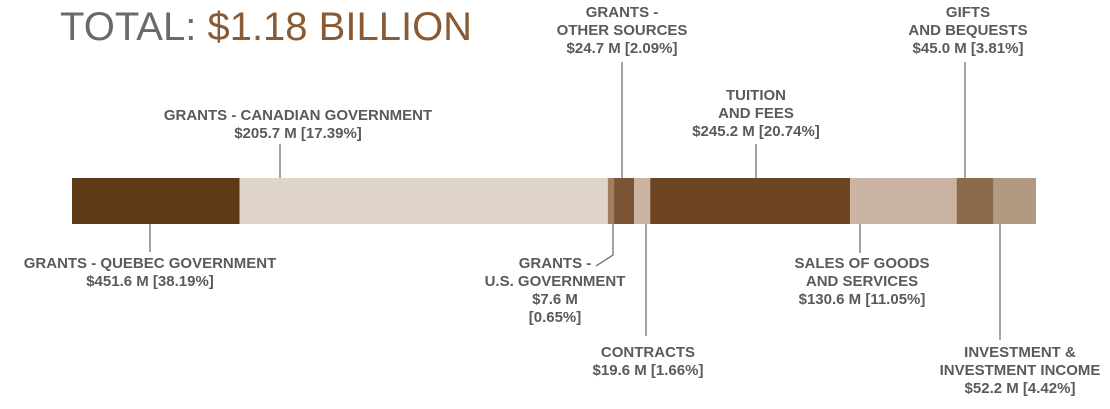 The image size is (1110, 409). I want to click on label-line: AND FEES, so click(756, 113).